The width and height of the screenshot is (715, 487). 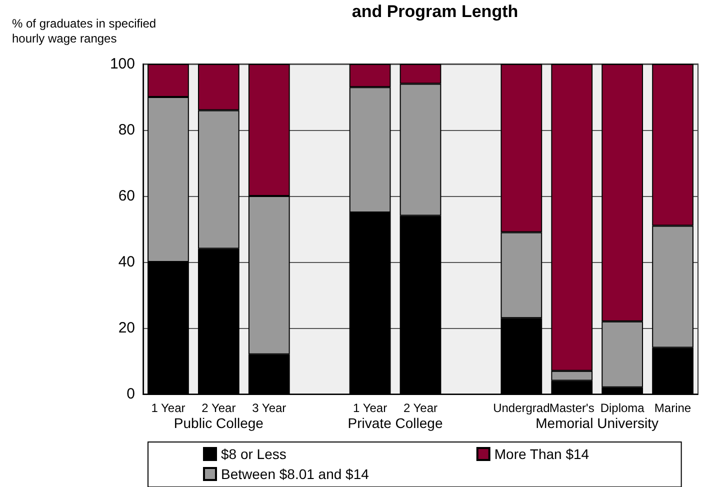 I want to click on text: Memorial University, so click(x=597, y=423).